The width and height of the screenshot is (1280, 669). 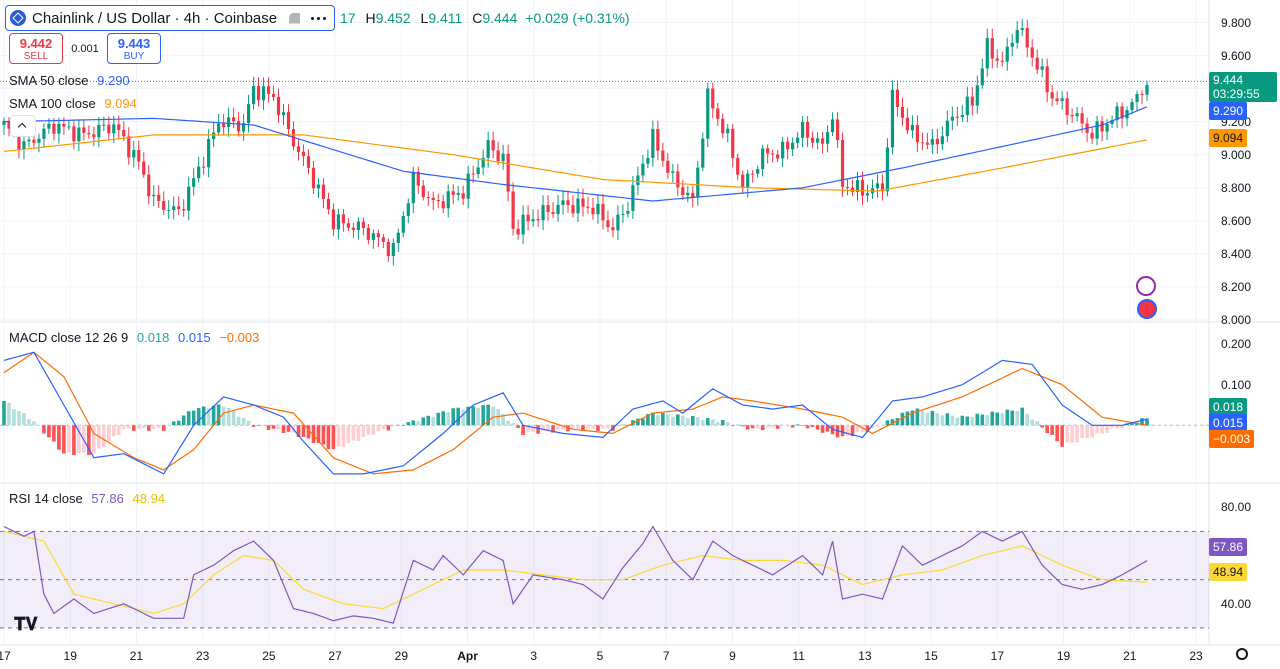 I want to click on more-dots-icon, so click(x=319, y=18).